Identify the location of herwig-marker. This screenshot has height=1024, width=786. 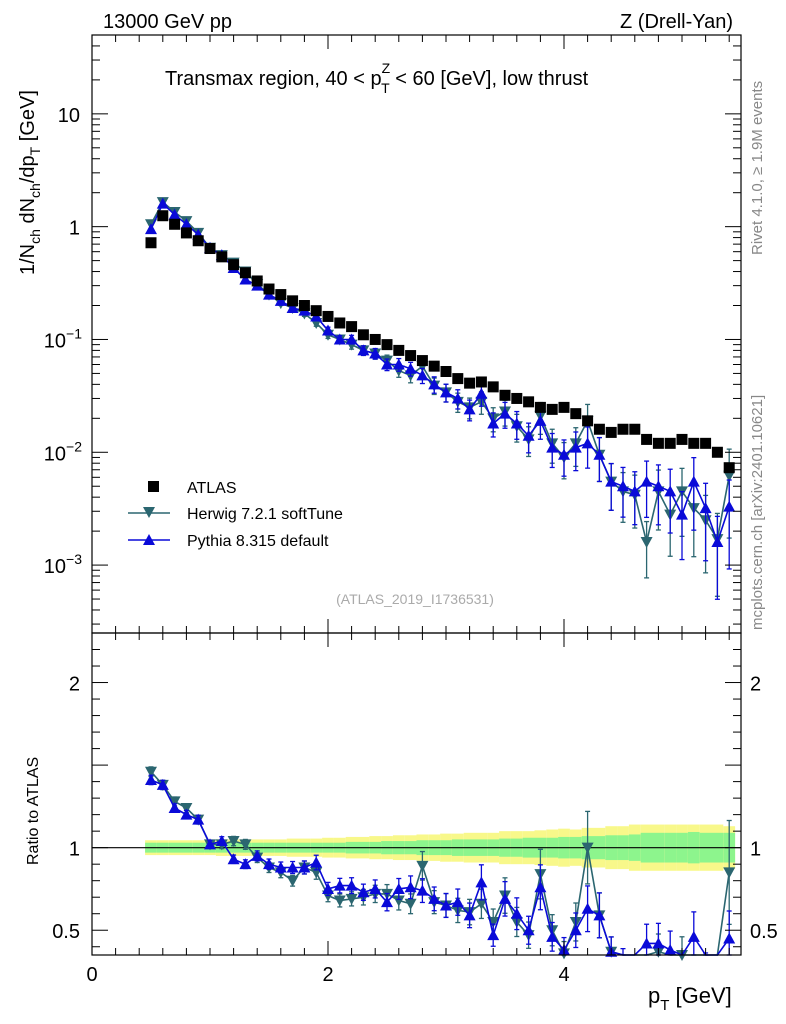
(646, 543).